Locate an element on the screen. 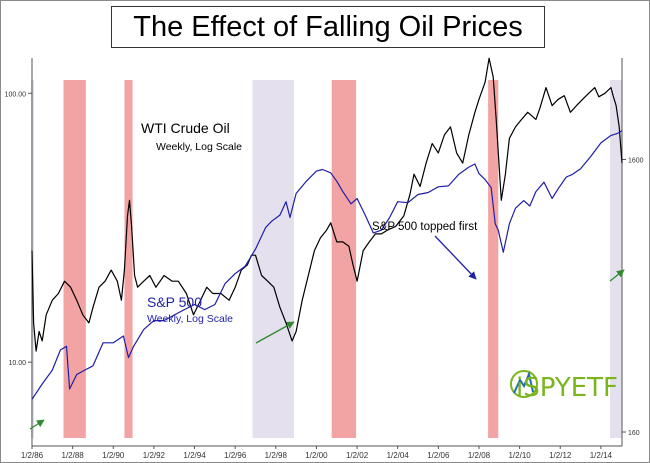 This screenshot has width=650, height=463. y-right-tick-label-2: 1600 is located at coordinates (636, 160).